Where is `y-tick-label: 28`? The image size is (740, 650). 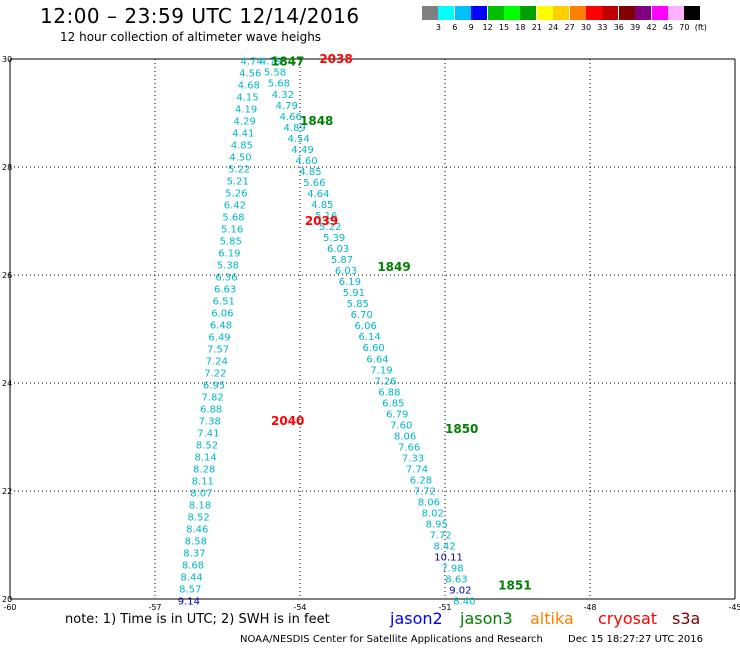
y-tick-label: 28 is located at coordinates (7, 167).